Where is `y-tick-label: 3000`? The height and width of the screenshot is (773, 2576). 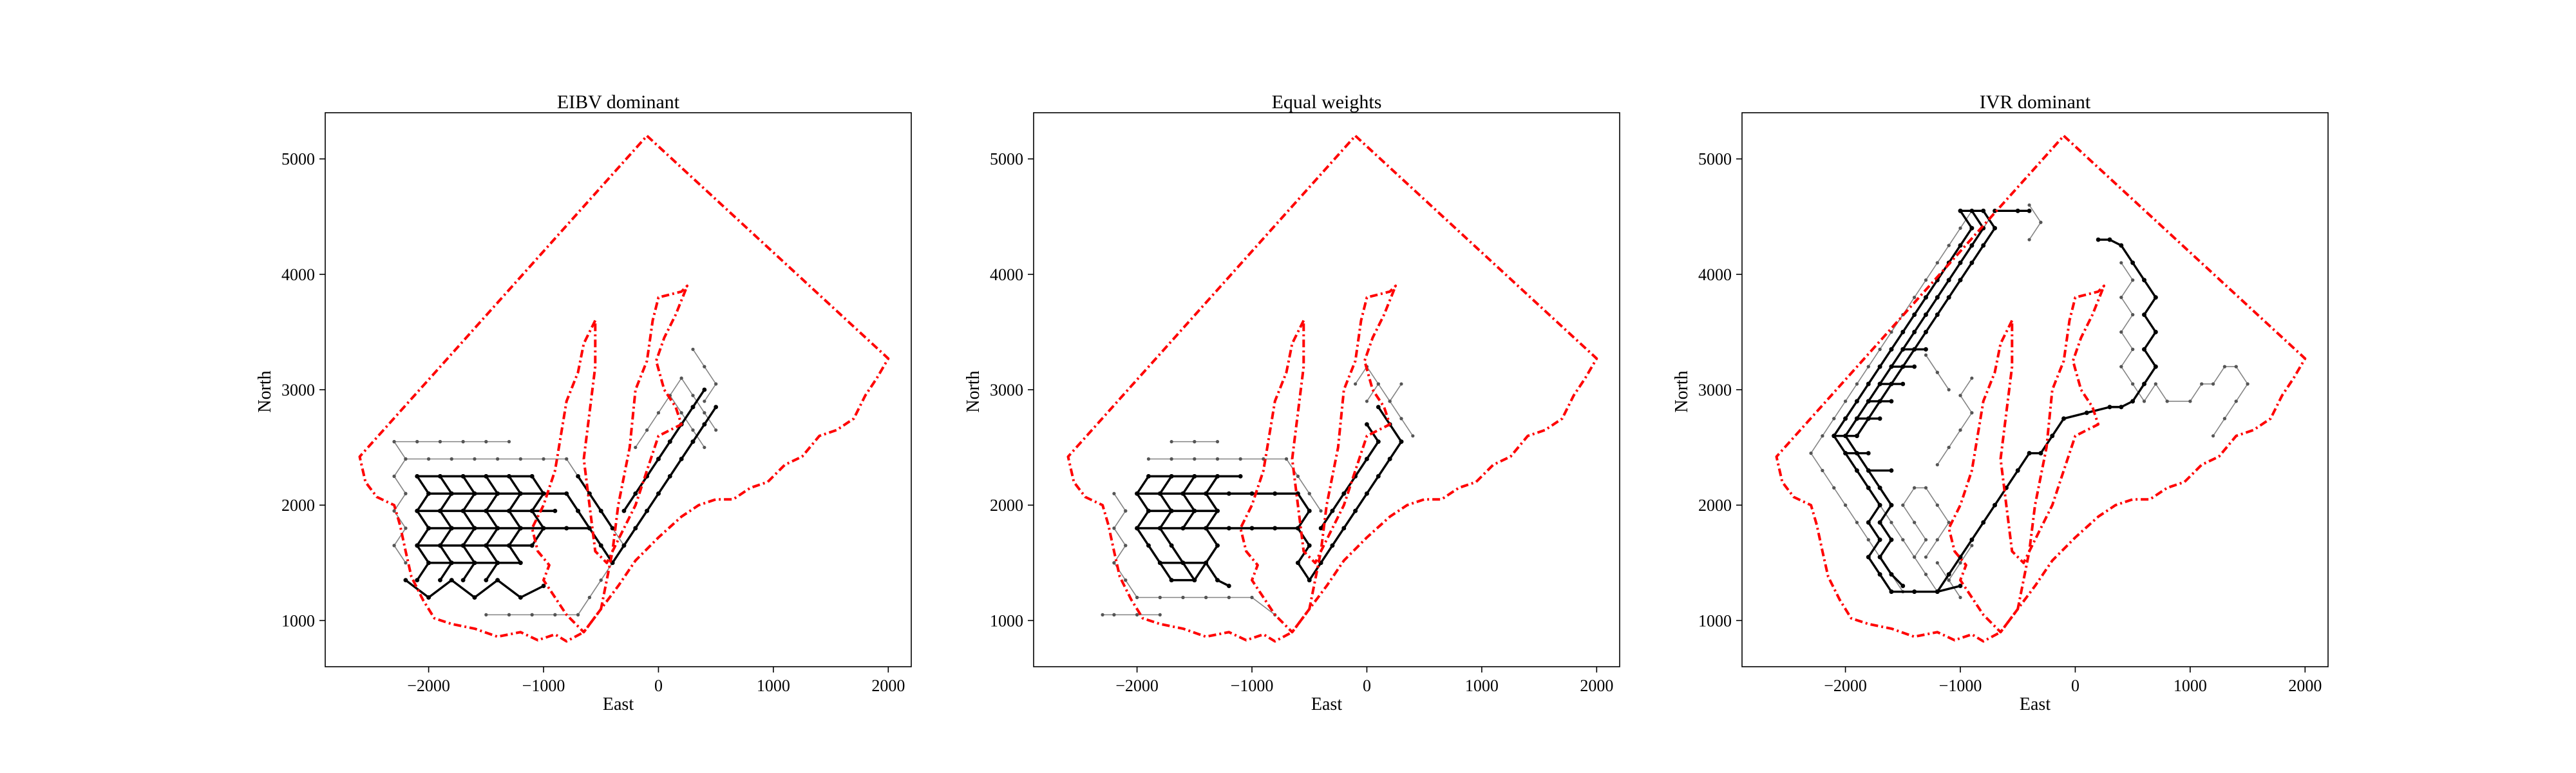 y-tick-label: 3000 is located at coordinates (298, 390).